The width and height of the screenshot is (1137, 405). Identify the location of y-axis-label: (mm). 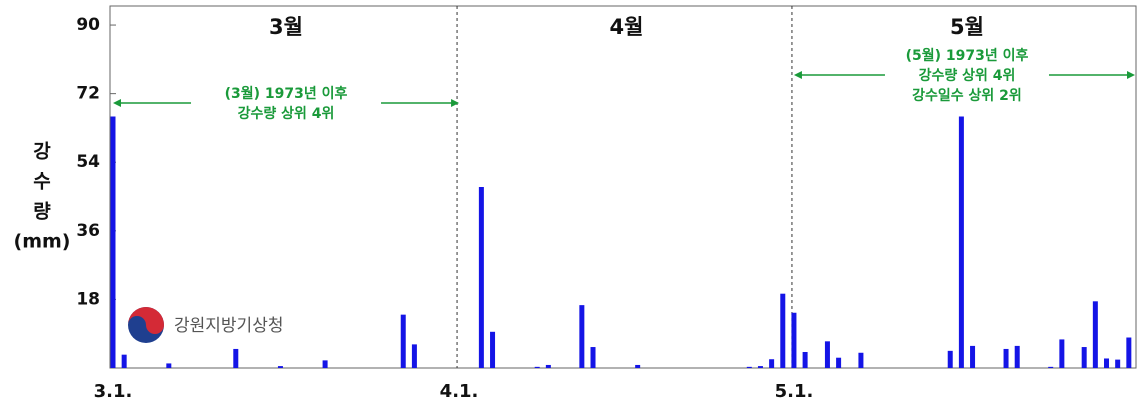
(42, 242).